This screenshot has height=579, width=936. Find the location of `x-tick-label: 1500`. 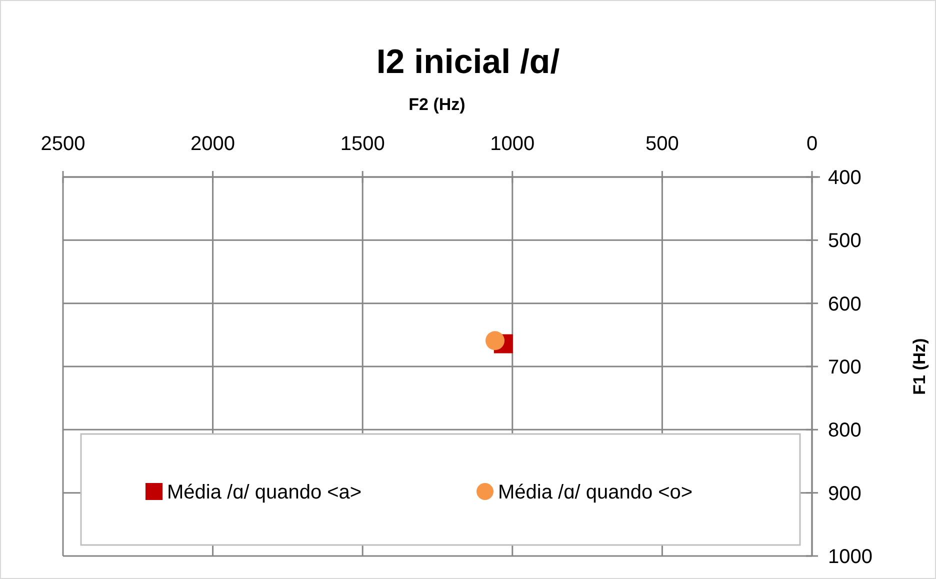

x-tick-label: 1500 is located at coordinates (362, 144).